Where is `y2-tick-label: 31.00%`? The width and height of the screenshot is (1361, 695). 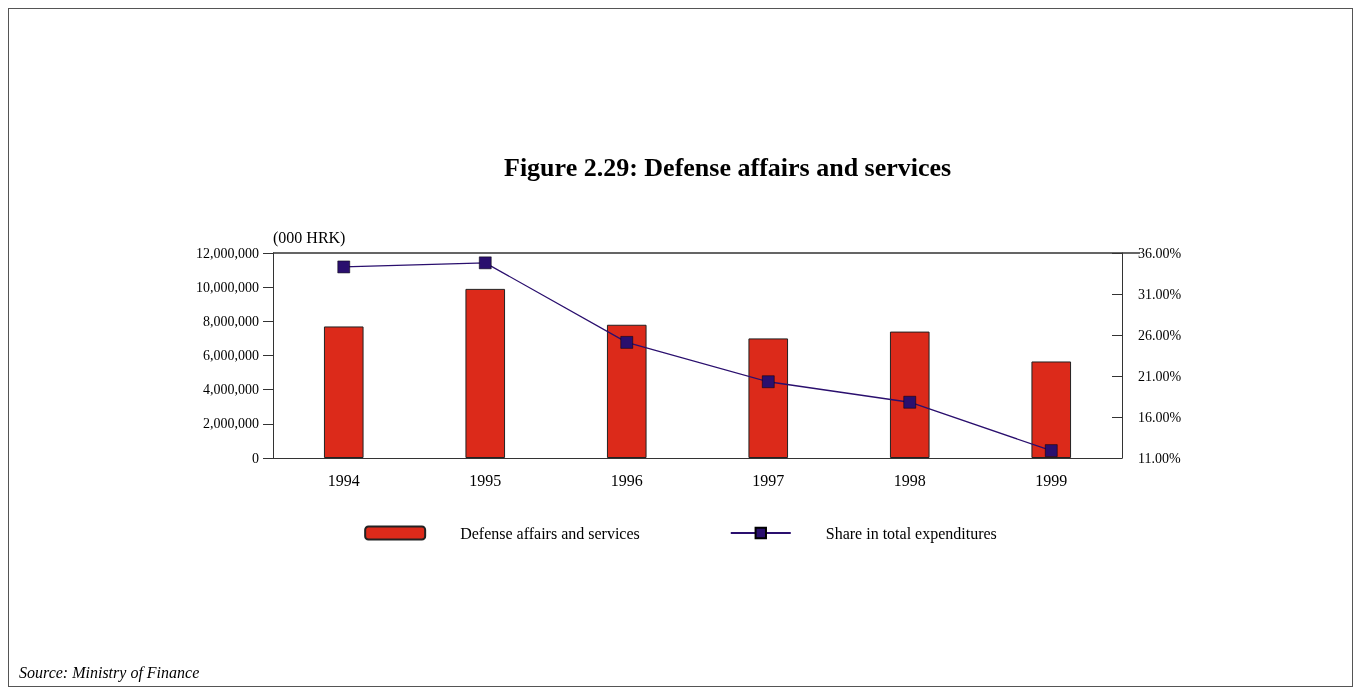
y2-tick-label: 31.00% is located at coordinates (1160, 294).